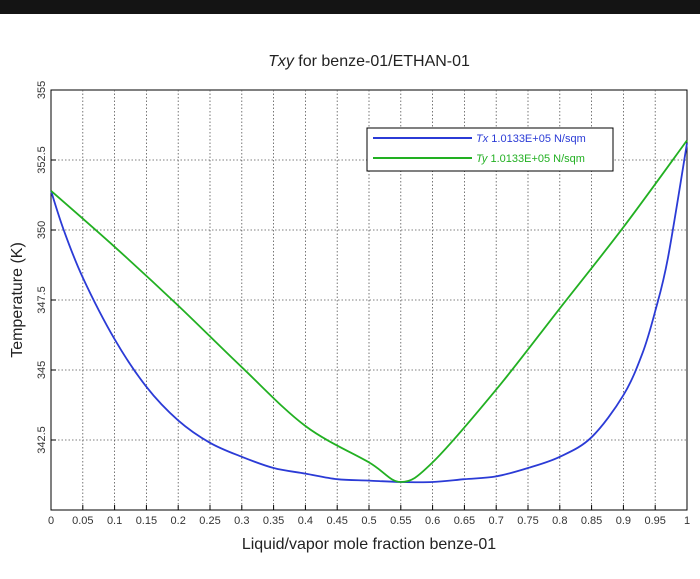 The image size is (700, 579). I want to click on x-tick-label: 0.3, so click(241, 521).